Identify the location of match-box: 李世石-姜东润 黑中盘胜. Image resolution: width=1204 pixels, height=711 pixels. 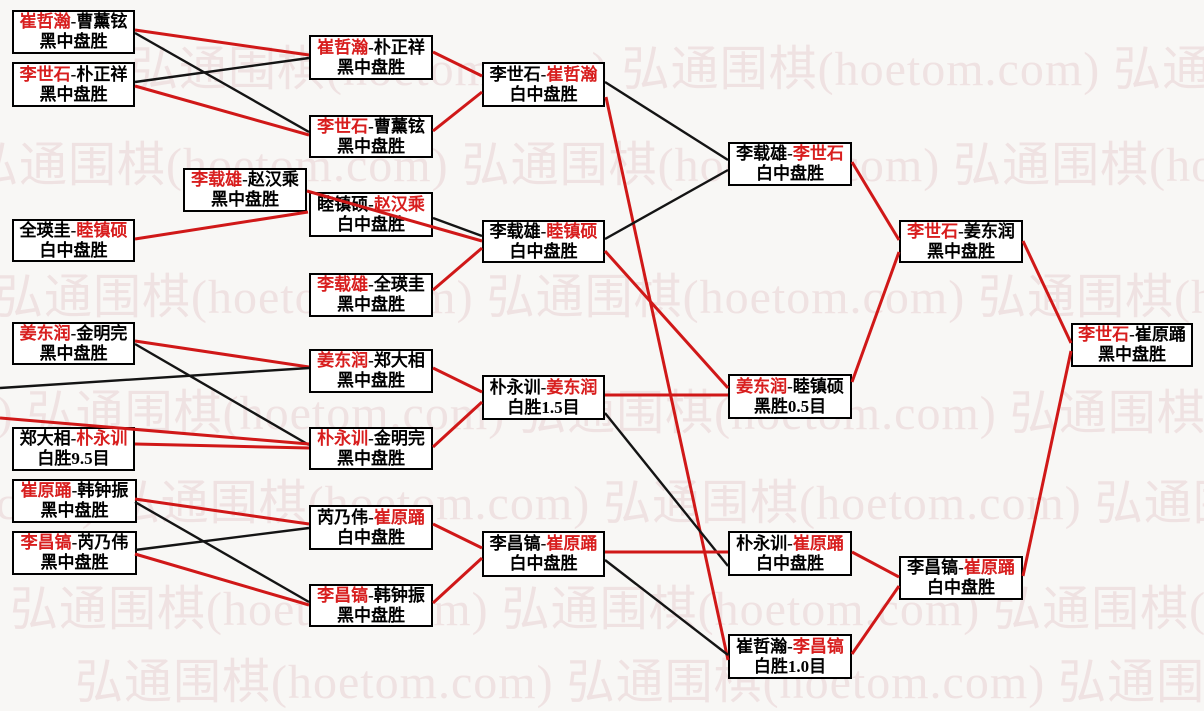
(961, 241).